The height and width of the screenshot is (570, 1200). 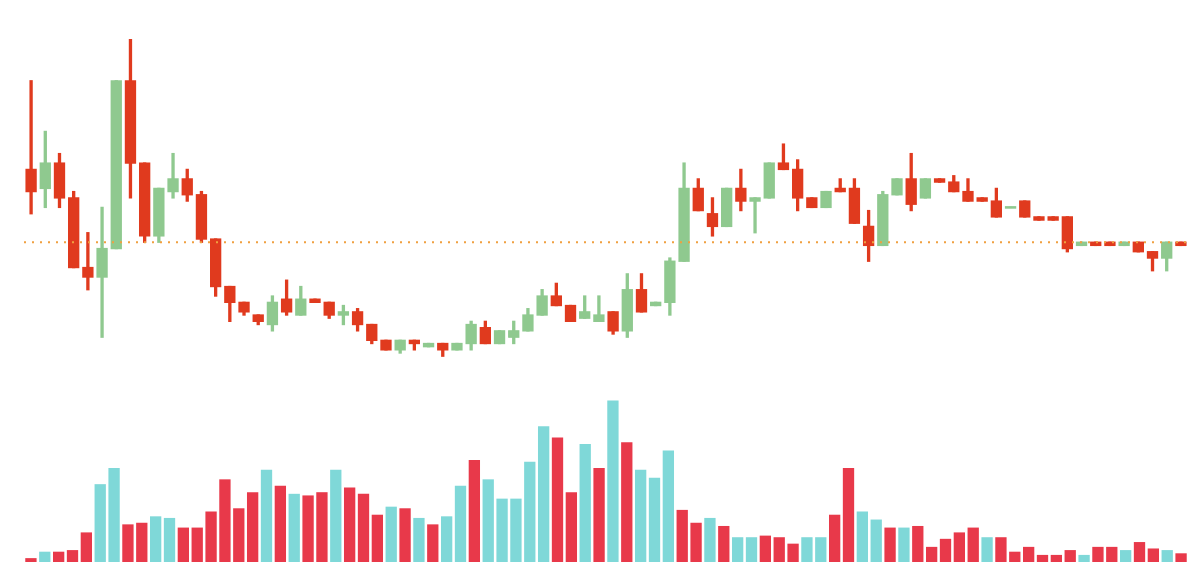 What do you see at coordinates (31, 147) in the screenshot?
I see `candlestick` at bounding box center [31, 147].